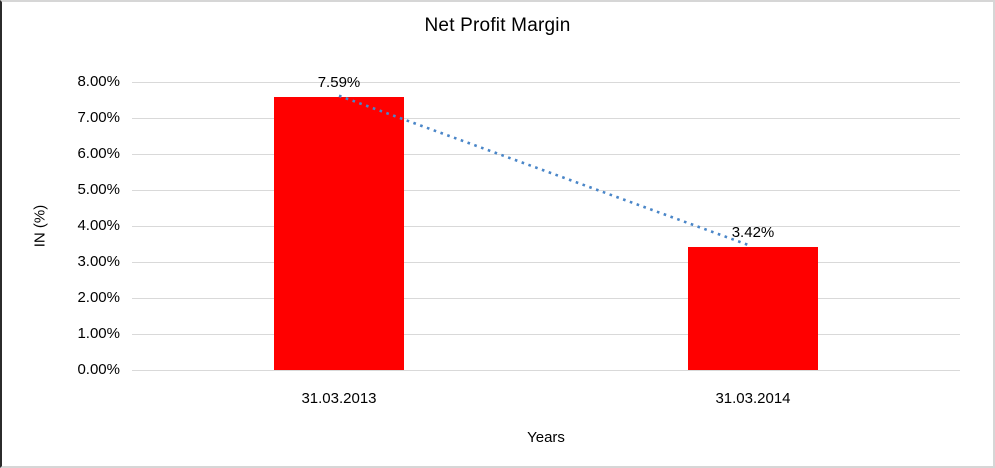  I want to click on y-tick-label: 6.00%, so click(98, 153).